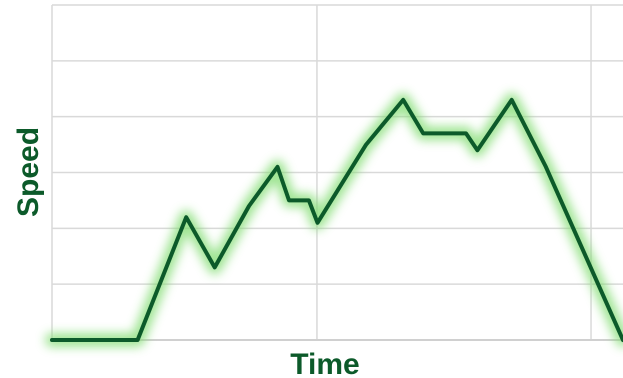 The width and height of the screenshot is (623, 378). I want to click on y-axis-title: Speed, so click(28, 172).